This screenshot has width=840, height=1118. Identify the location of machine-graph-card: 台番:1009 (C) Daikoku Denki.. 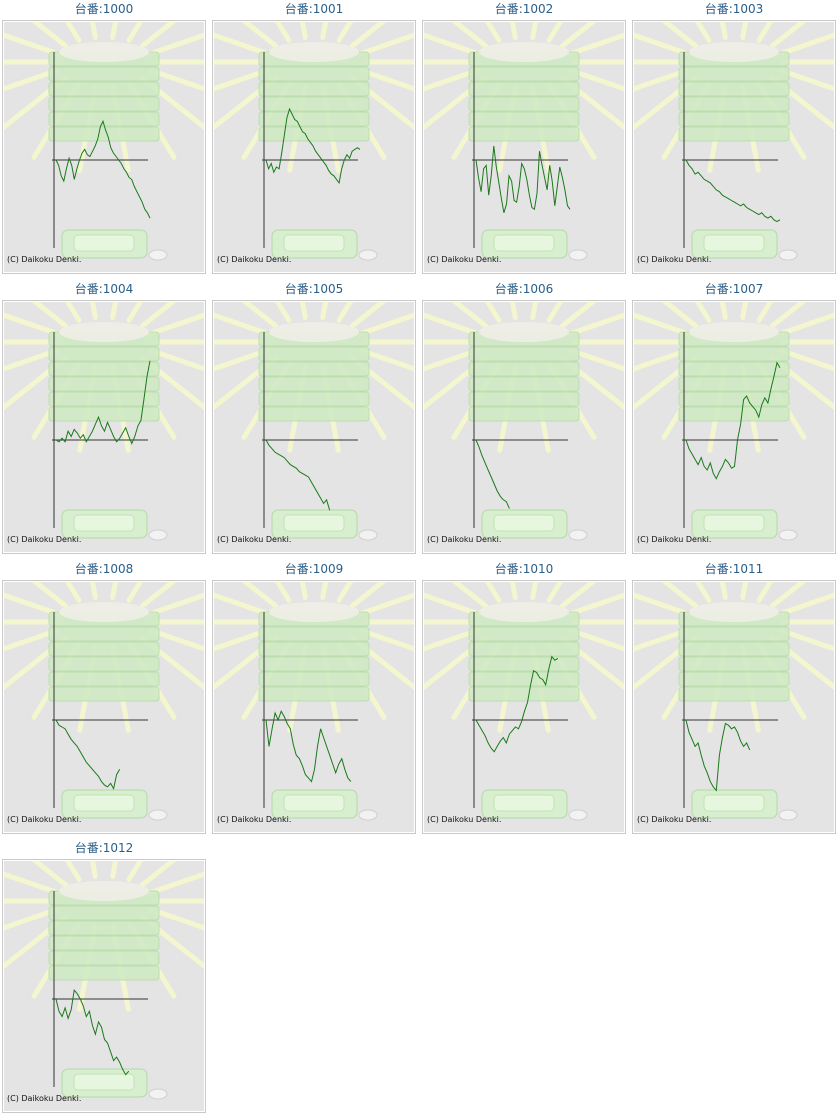
(314, 697).